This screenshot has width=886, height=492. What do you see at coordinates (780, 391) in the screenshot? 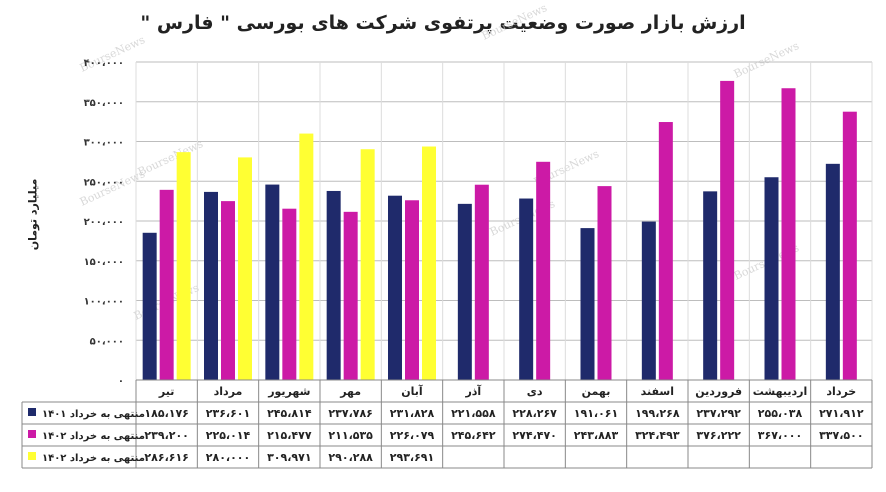
I see `x-tick-label: اردیبهشت` at bounding box center [780, 391].